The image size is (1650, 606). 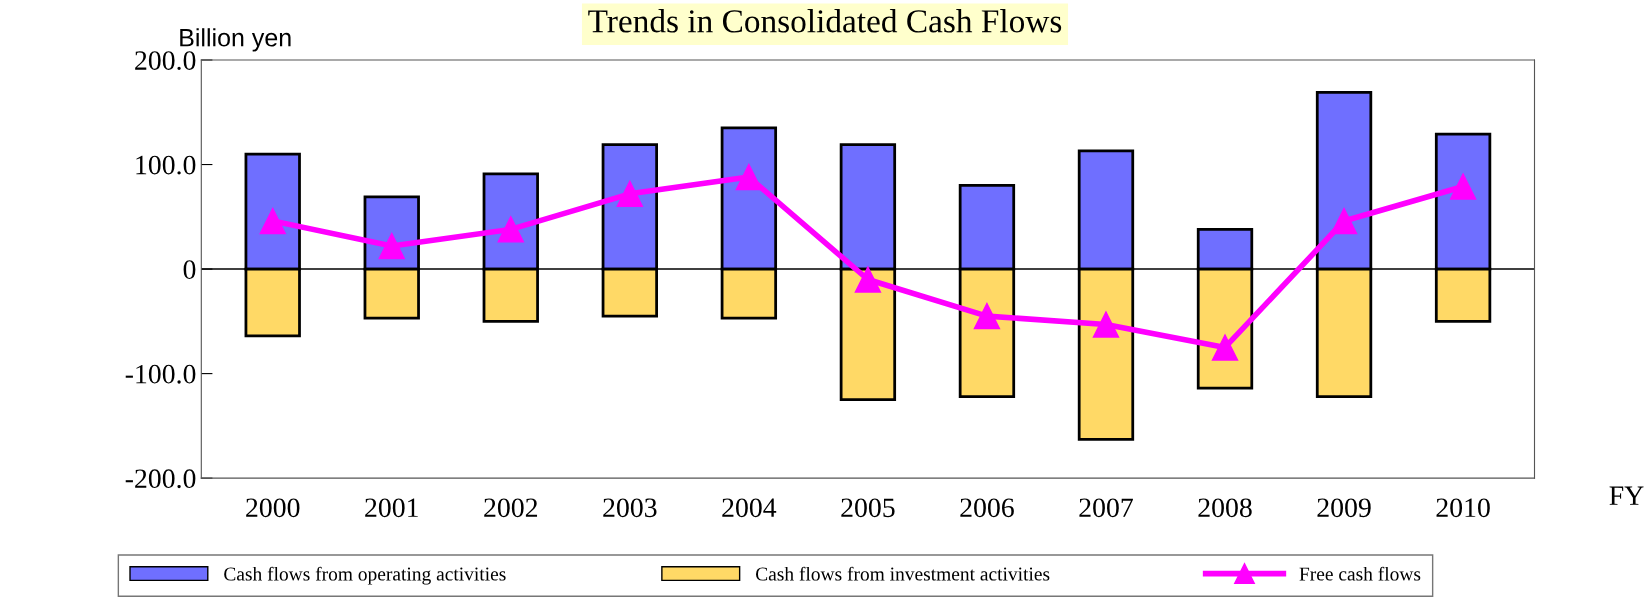 What do you see at coordinates (1344, 508) in the screenshot?
I see `x-tick-label: 2009` at bounding box center [1344, 508].